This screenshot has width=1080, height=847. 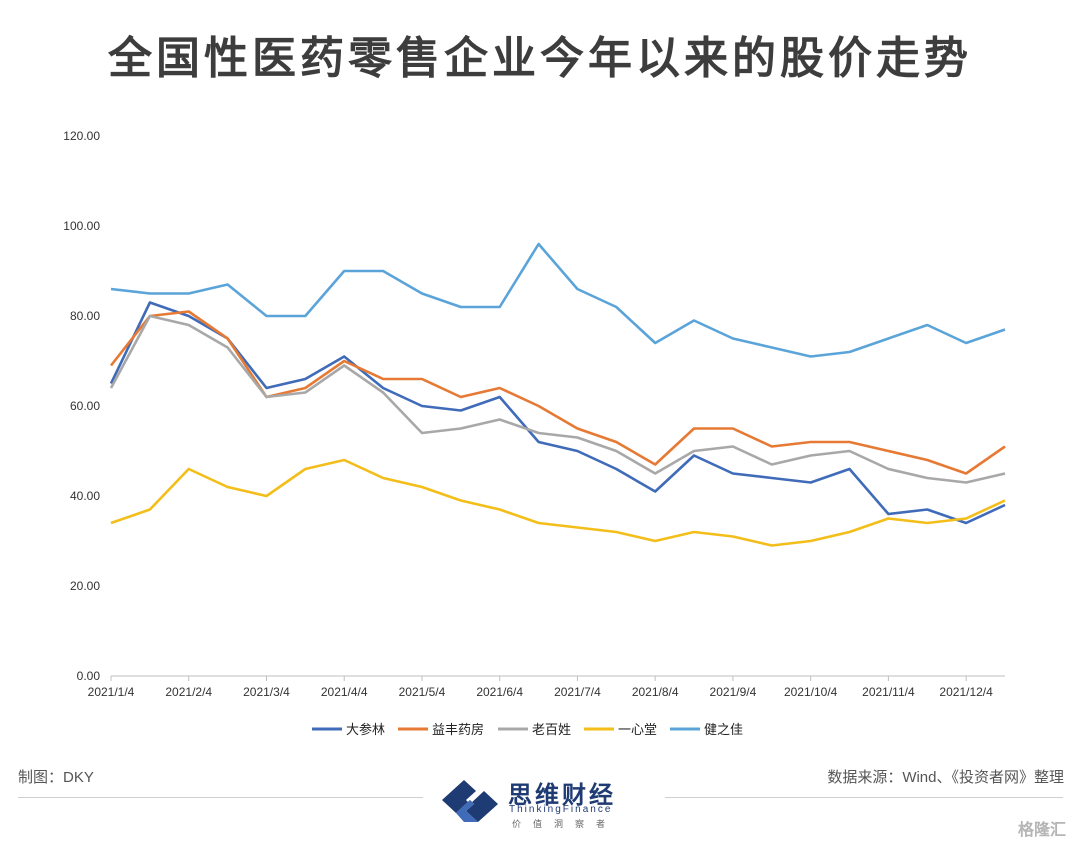 What do you see at coordinates (945, 777) in the screenshot?
I see `data-source-note: 数据来源：Wind、《投资者网》整理` at bounding box center [945, 777].